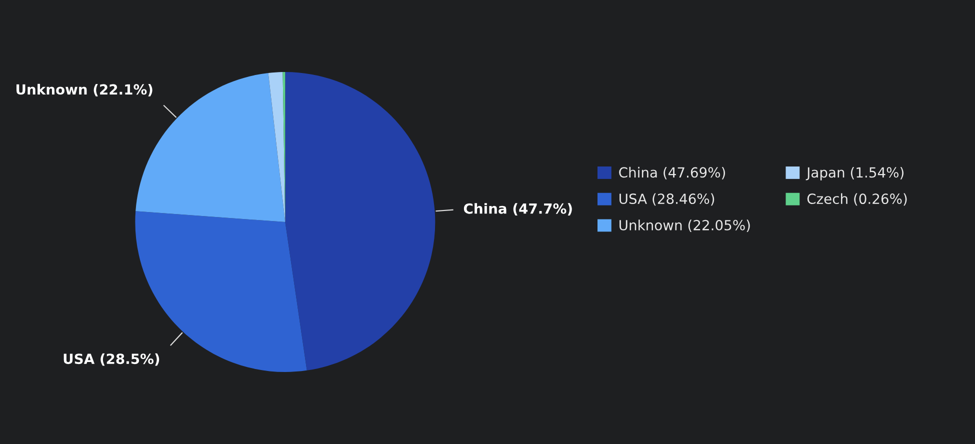 Image resolution: width=975 pixels, height=444 pixels. I want to click on legend-label: Czech (0.26%), so click(857, 199).